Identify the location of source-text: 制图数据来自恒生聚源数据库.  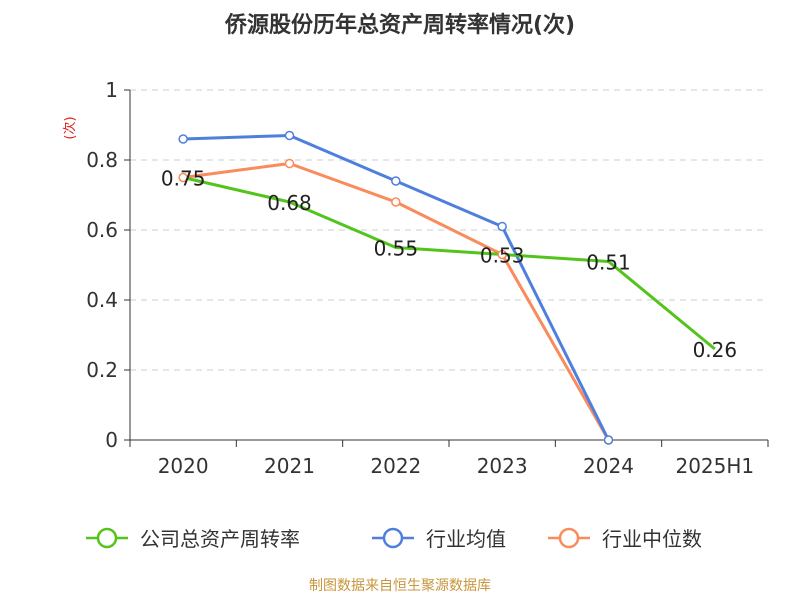
(400, 586).